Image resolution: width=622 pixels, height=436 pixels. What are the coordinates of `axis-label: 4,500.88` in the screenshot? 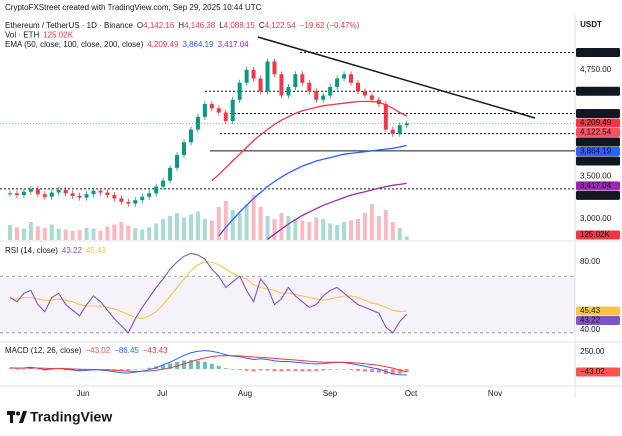 It's located at (596, 90).